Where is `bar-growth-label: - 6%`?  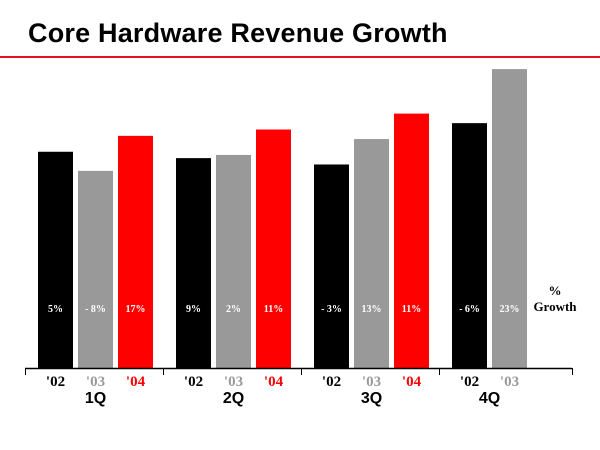 bar-growth-label: - 6% is located at coordinates (469, 309).